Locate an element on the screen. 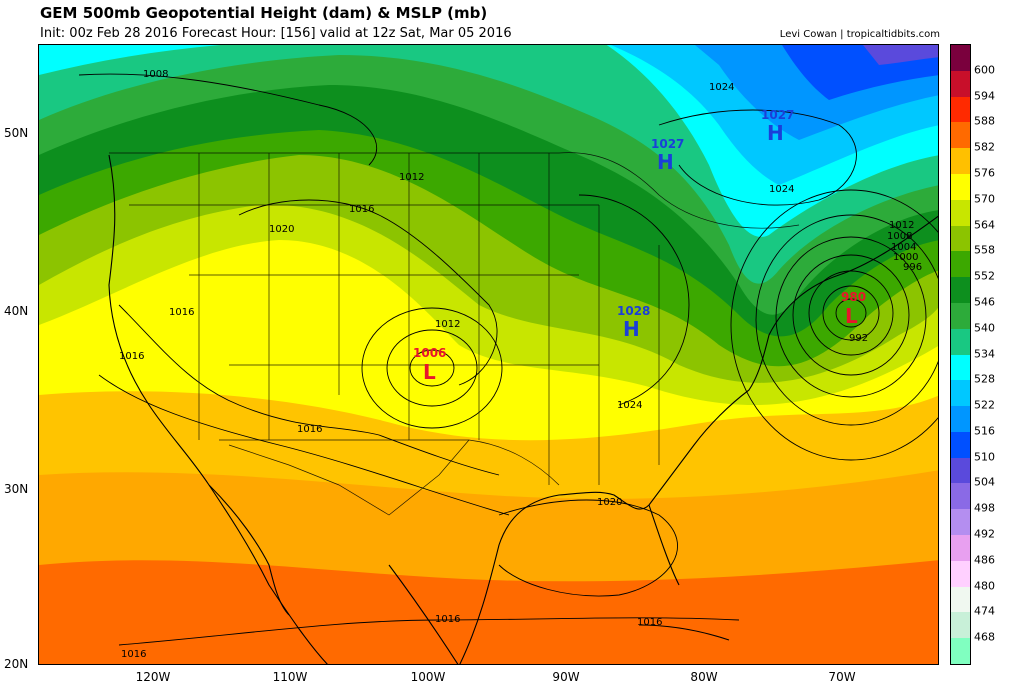 This screenshot has width=1024, height=692. colorbar-label: 528 is located at coordinates (984, 379).